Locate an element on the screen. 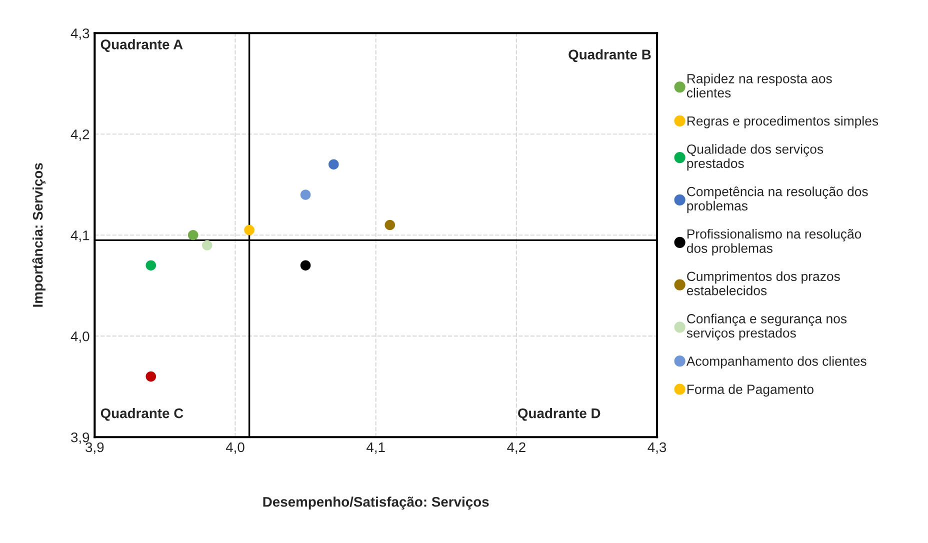  legend-label: Rapidez na resposta aos clientes is located at coordinates (759, 86).